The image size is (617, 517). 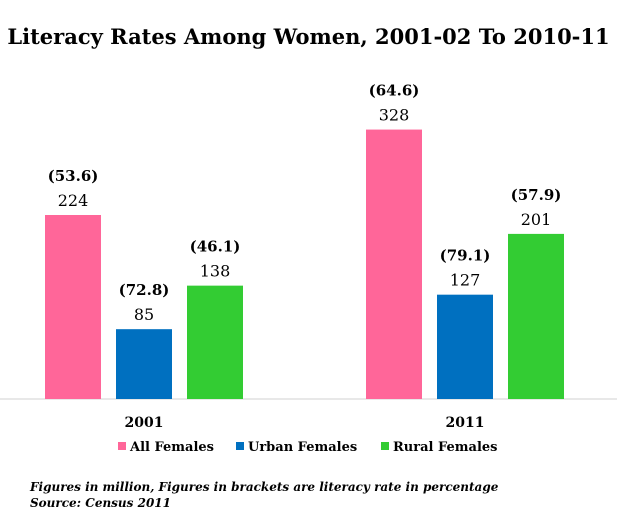 What do you see at coordinates (445, 447) in the screenshot?
I see `legend-label-rural-females: Rural Females` at bounding box center [445, 447].